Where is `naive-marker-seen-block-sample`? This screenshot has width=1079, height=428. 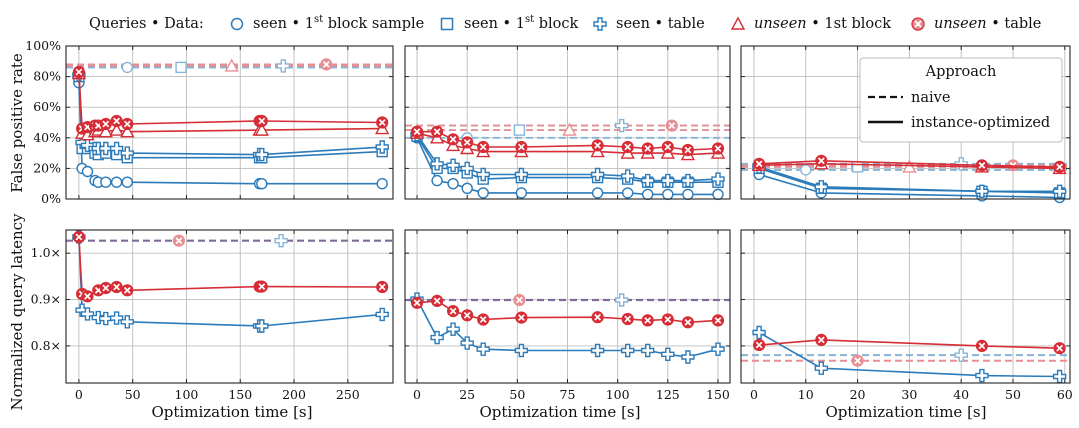 naive-marker-seen-block-sample is located at coordinates (806, 170).